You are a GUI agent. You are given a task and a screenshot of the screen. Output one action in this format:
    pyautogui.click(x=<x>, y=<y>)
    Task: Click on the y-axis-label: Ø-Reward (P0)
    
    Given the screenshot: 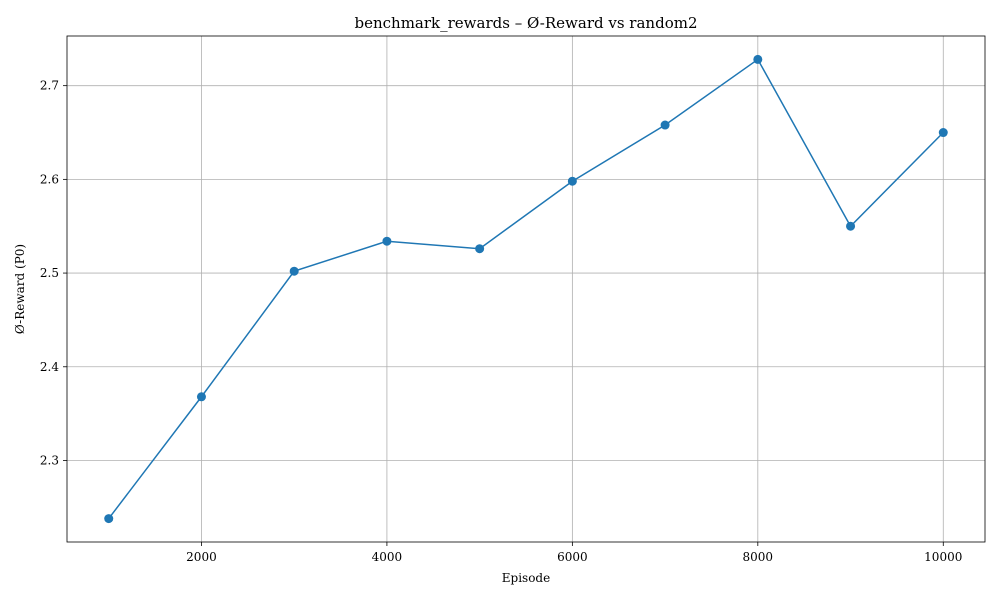 What is the action you would take?
    pyautogui.click(x=20, y=289)
    